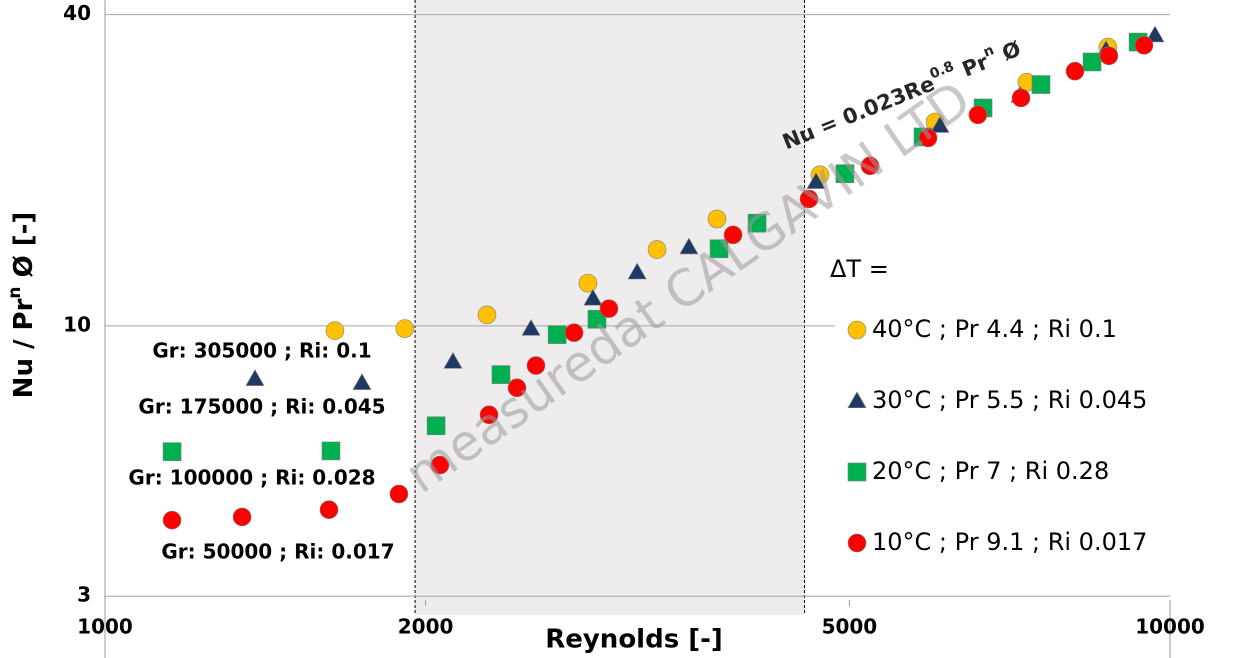 This screenshot has width=1233, height=658. What do you see at coordinates (261, 407) in the screenshot?
I see `annotation: Gr: 175000 ; Ri: 0.045` at bounding box center [261, 407].